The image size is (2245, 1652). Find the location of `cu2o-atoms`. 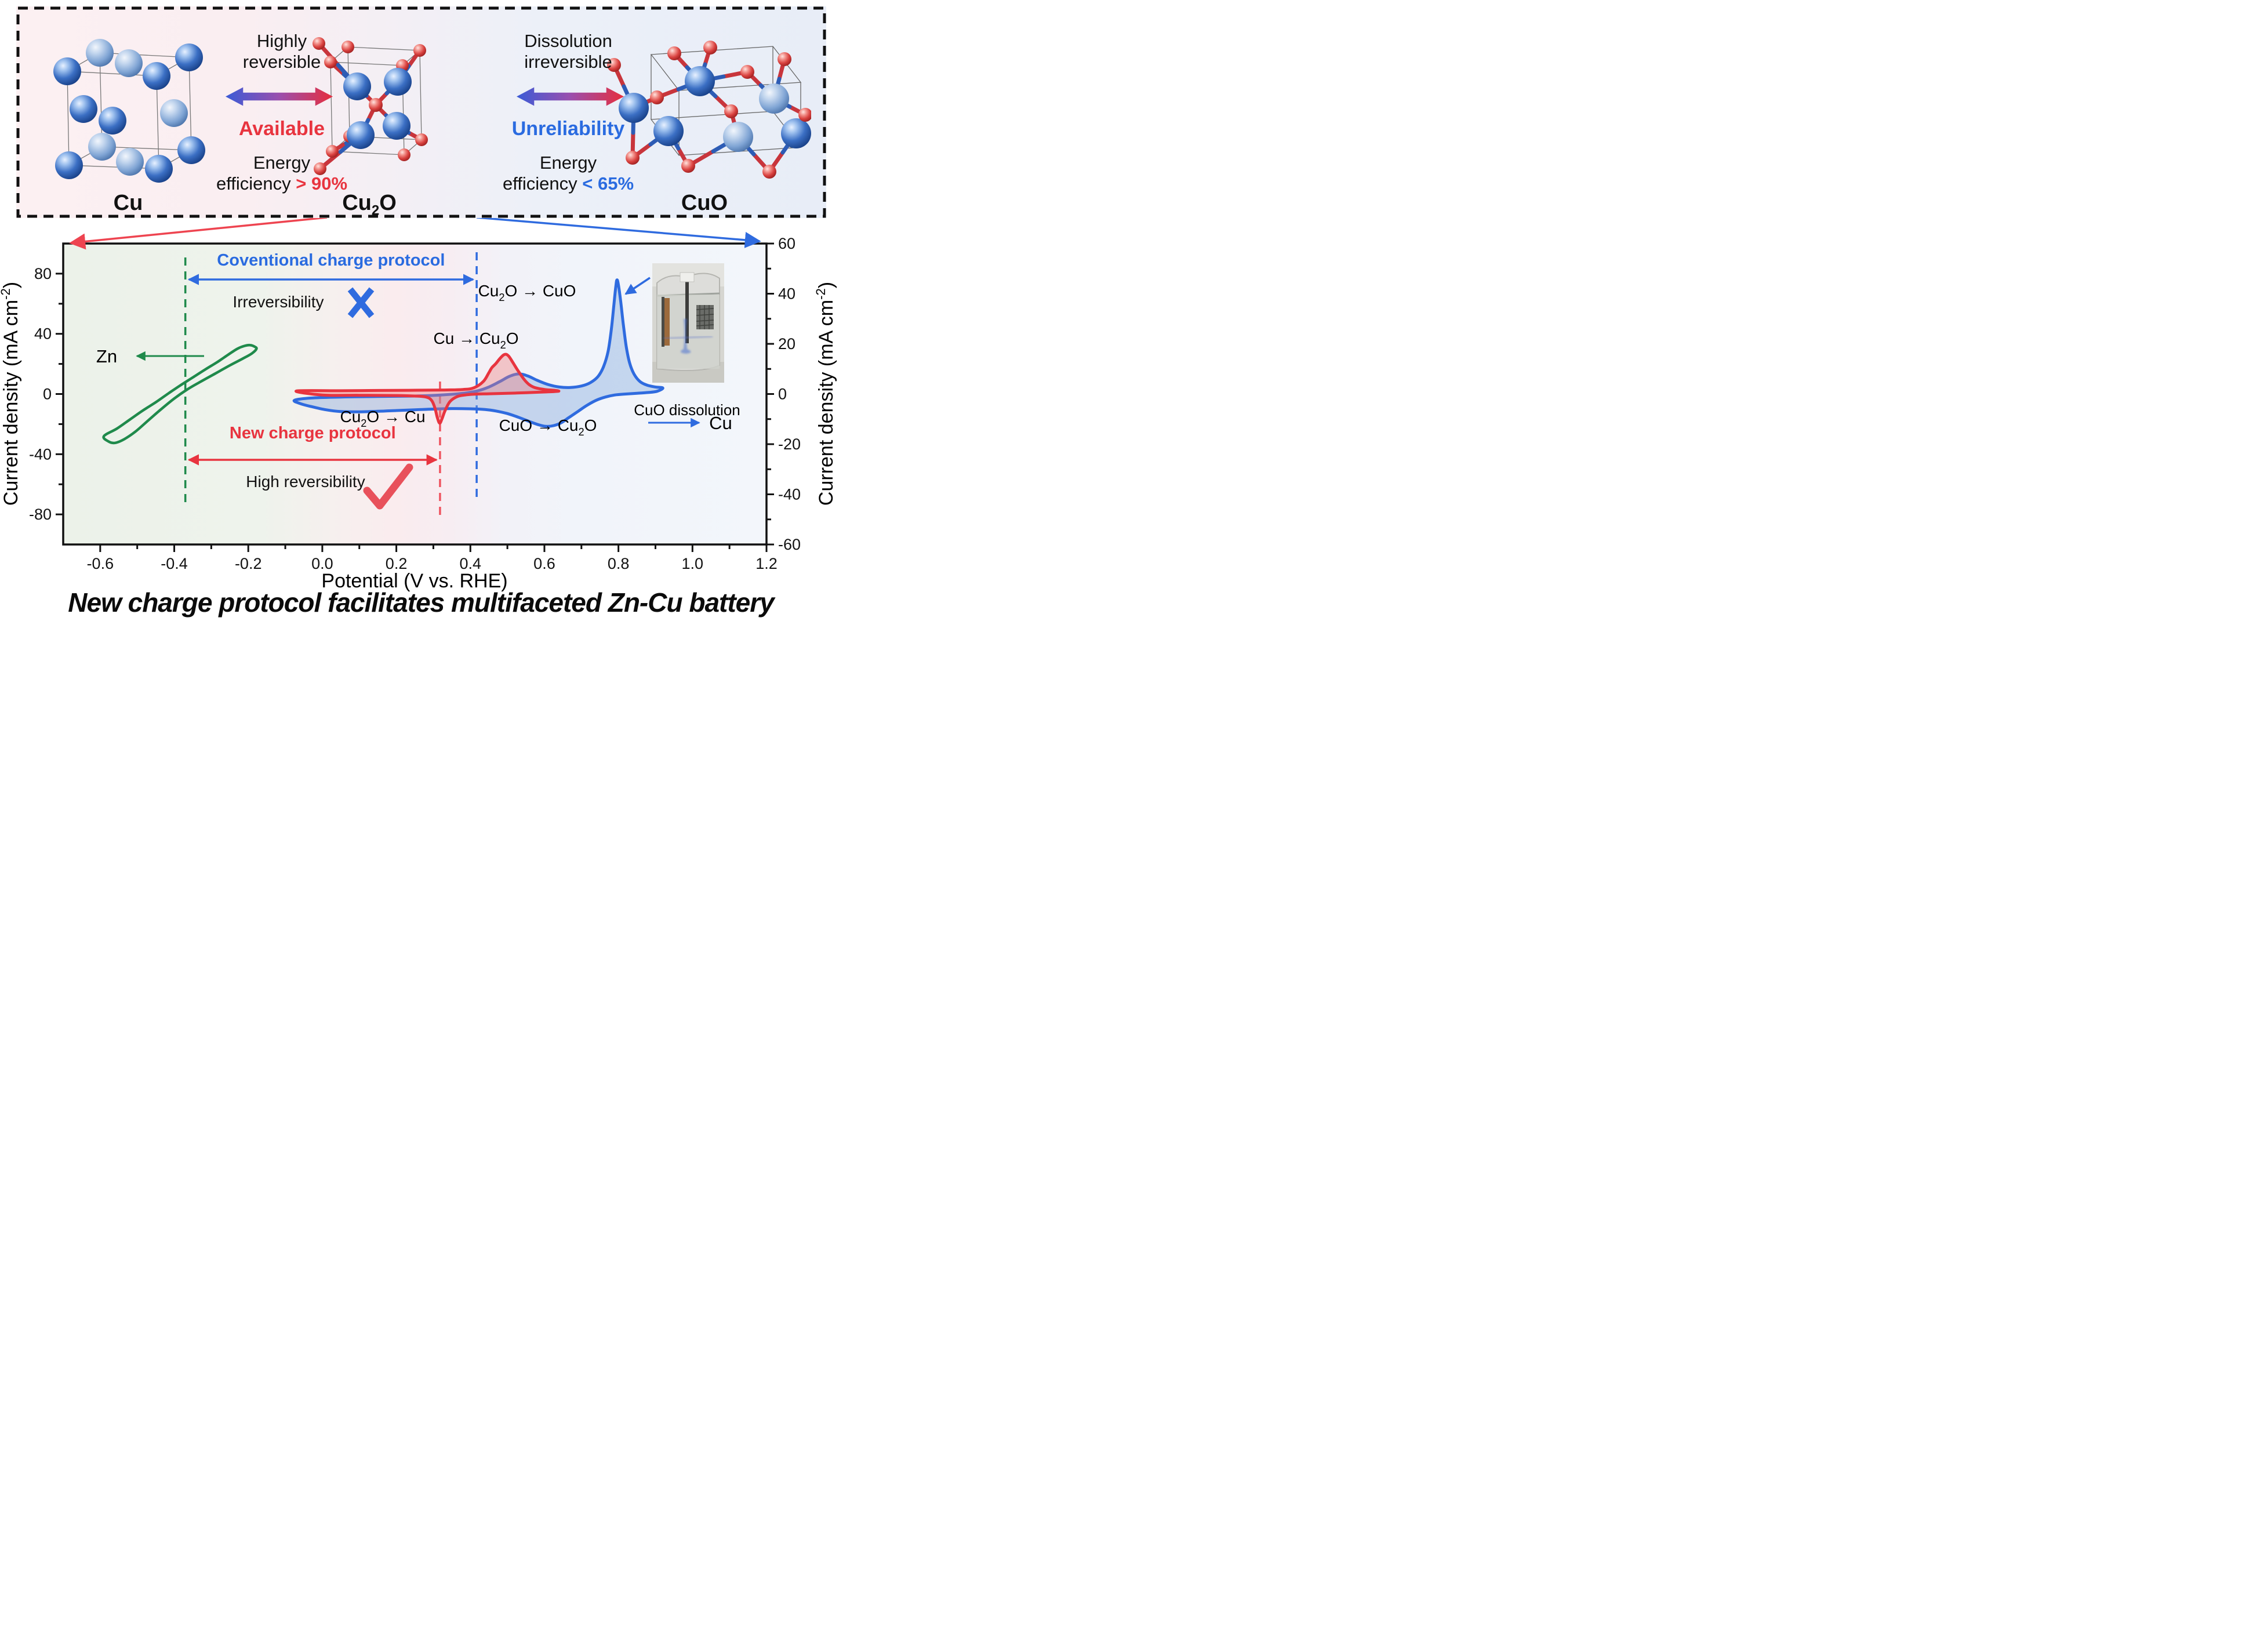

cu2o-atoms is located at coordinates (370, 106).